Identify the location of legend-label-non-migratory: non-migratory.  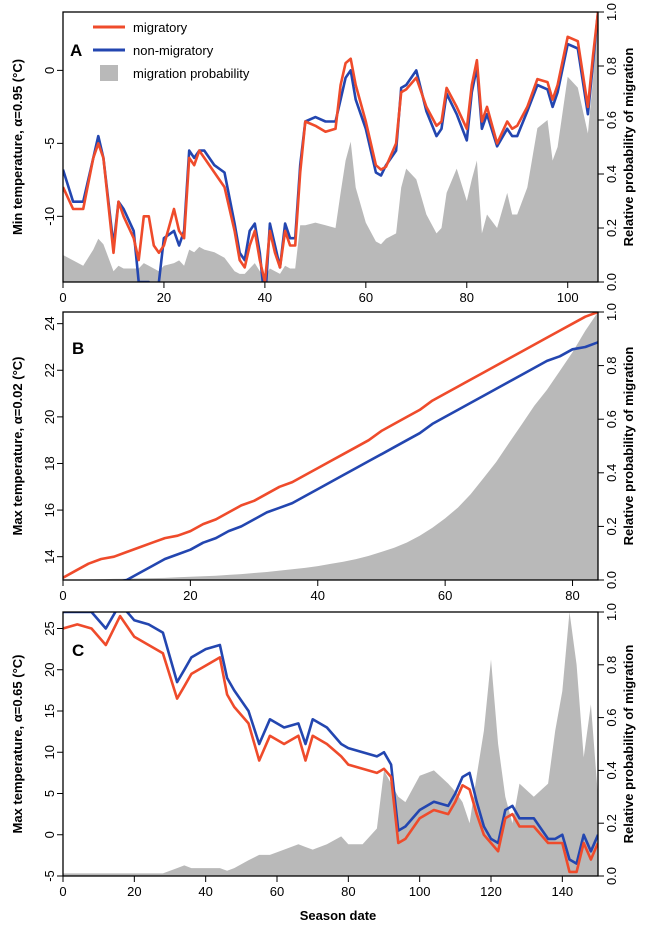
(173, 50).